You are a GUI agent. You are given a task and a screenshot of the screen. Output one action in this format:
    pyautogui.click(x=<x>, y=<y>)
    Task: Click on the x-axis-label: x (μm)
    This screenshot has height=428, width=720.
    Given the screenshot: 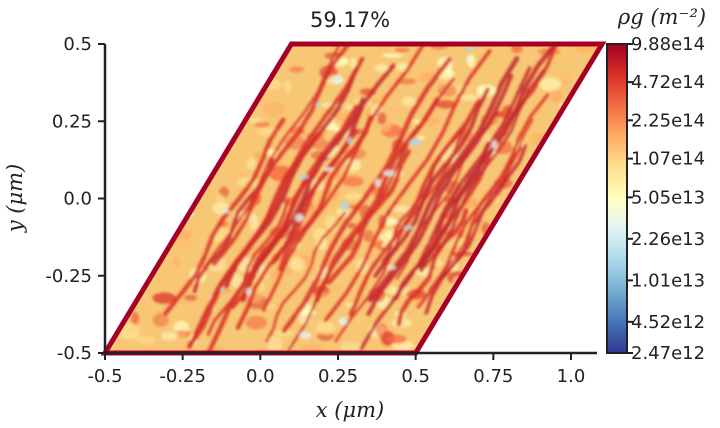 What is the action you would take?
    pyautogui.click(x=350, y=410)
    